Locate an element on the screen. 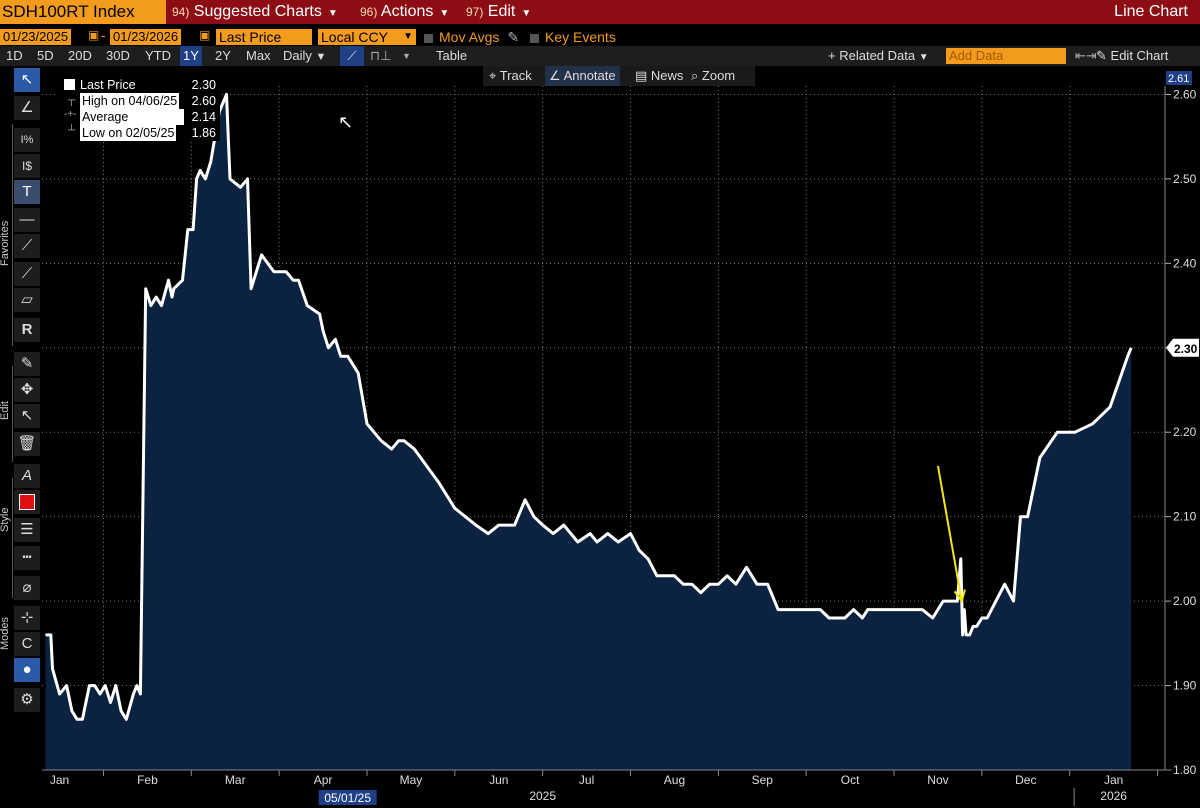  x-tick-label: Feb is located at coordinates (147, 780).